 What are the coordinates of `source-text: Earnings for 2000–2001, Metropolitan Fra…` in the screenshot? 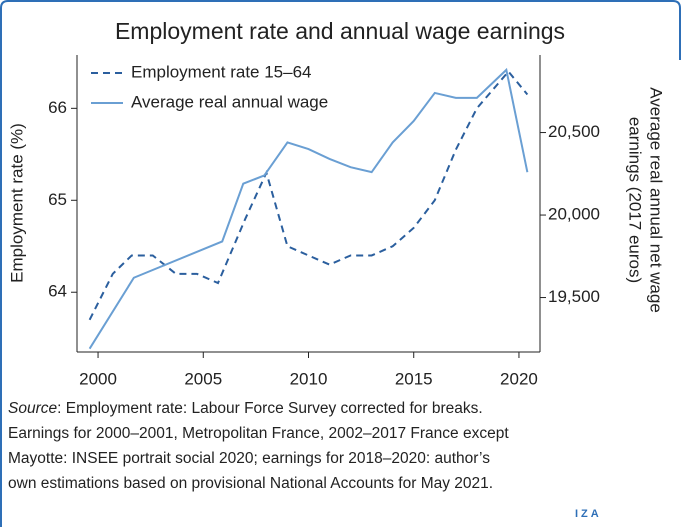 It's located at (258, 433).